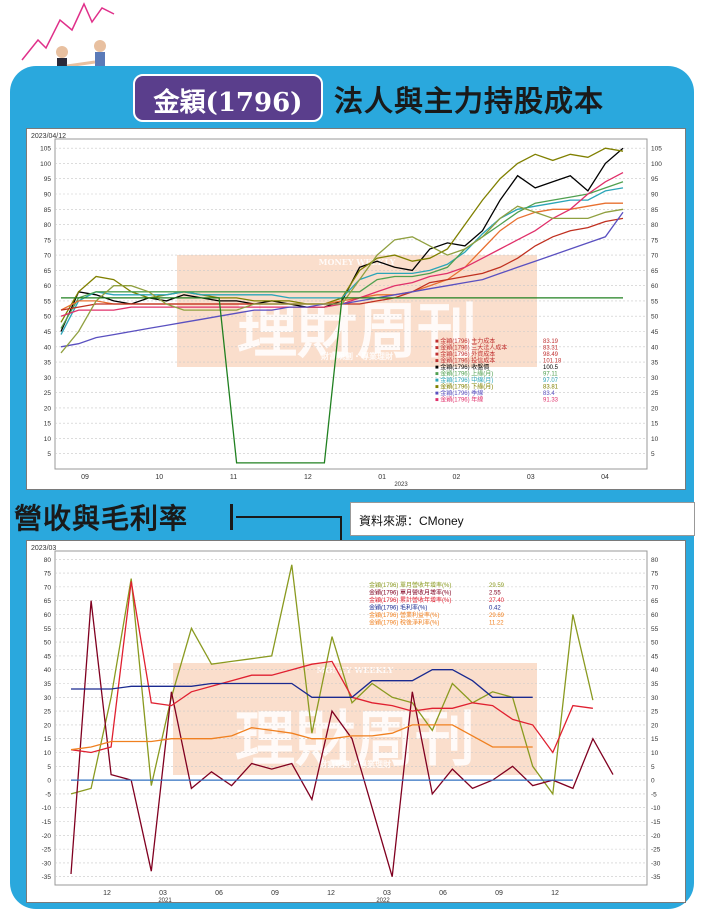 The height and width of the screenshot is (914, 701). I want to click on stock-badge: 金穎(1796), so click(228, 98).